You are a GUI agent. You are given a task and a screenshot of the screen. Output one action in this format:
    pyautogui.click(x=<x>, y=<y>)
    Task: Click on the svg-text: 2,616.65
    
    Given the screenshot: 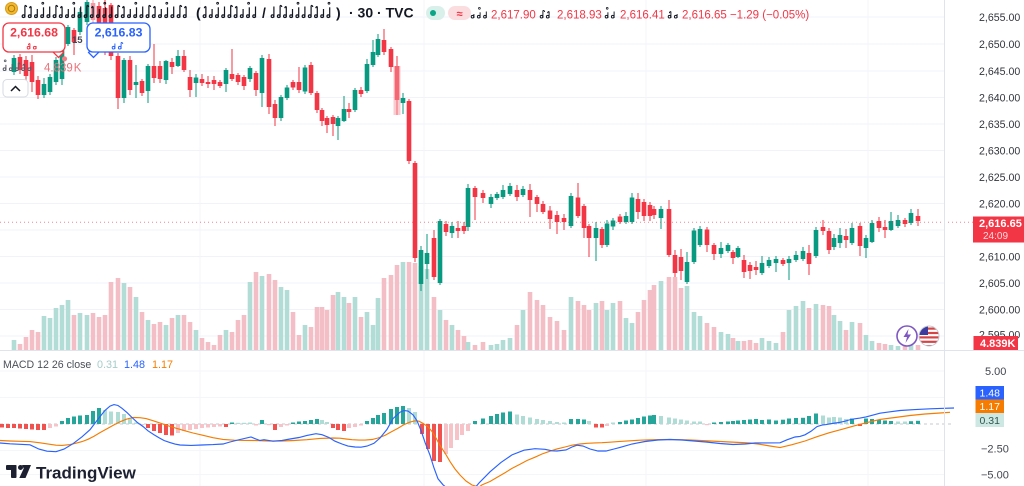 What is the action you would take?
    pyautogui.click(x=1000, y=224)
    